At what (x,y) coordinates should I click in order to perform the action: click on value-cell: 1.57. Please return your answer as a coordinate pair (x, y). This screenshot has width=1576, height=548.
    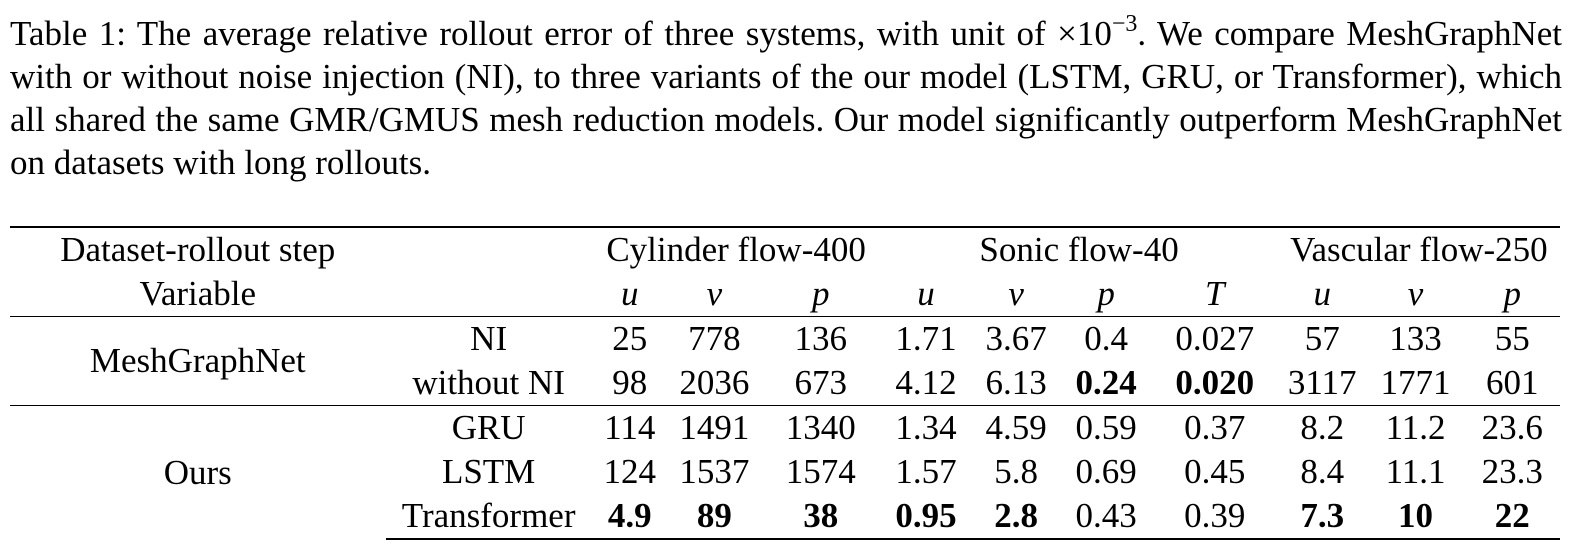
    Looking at the image, I should click on (926, 471).